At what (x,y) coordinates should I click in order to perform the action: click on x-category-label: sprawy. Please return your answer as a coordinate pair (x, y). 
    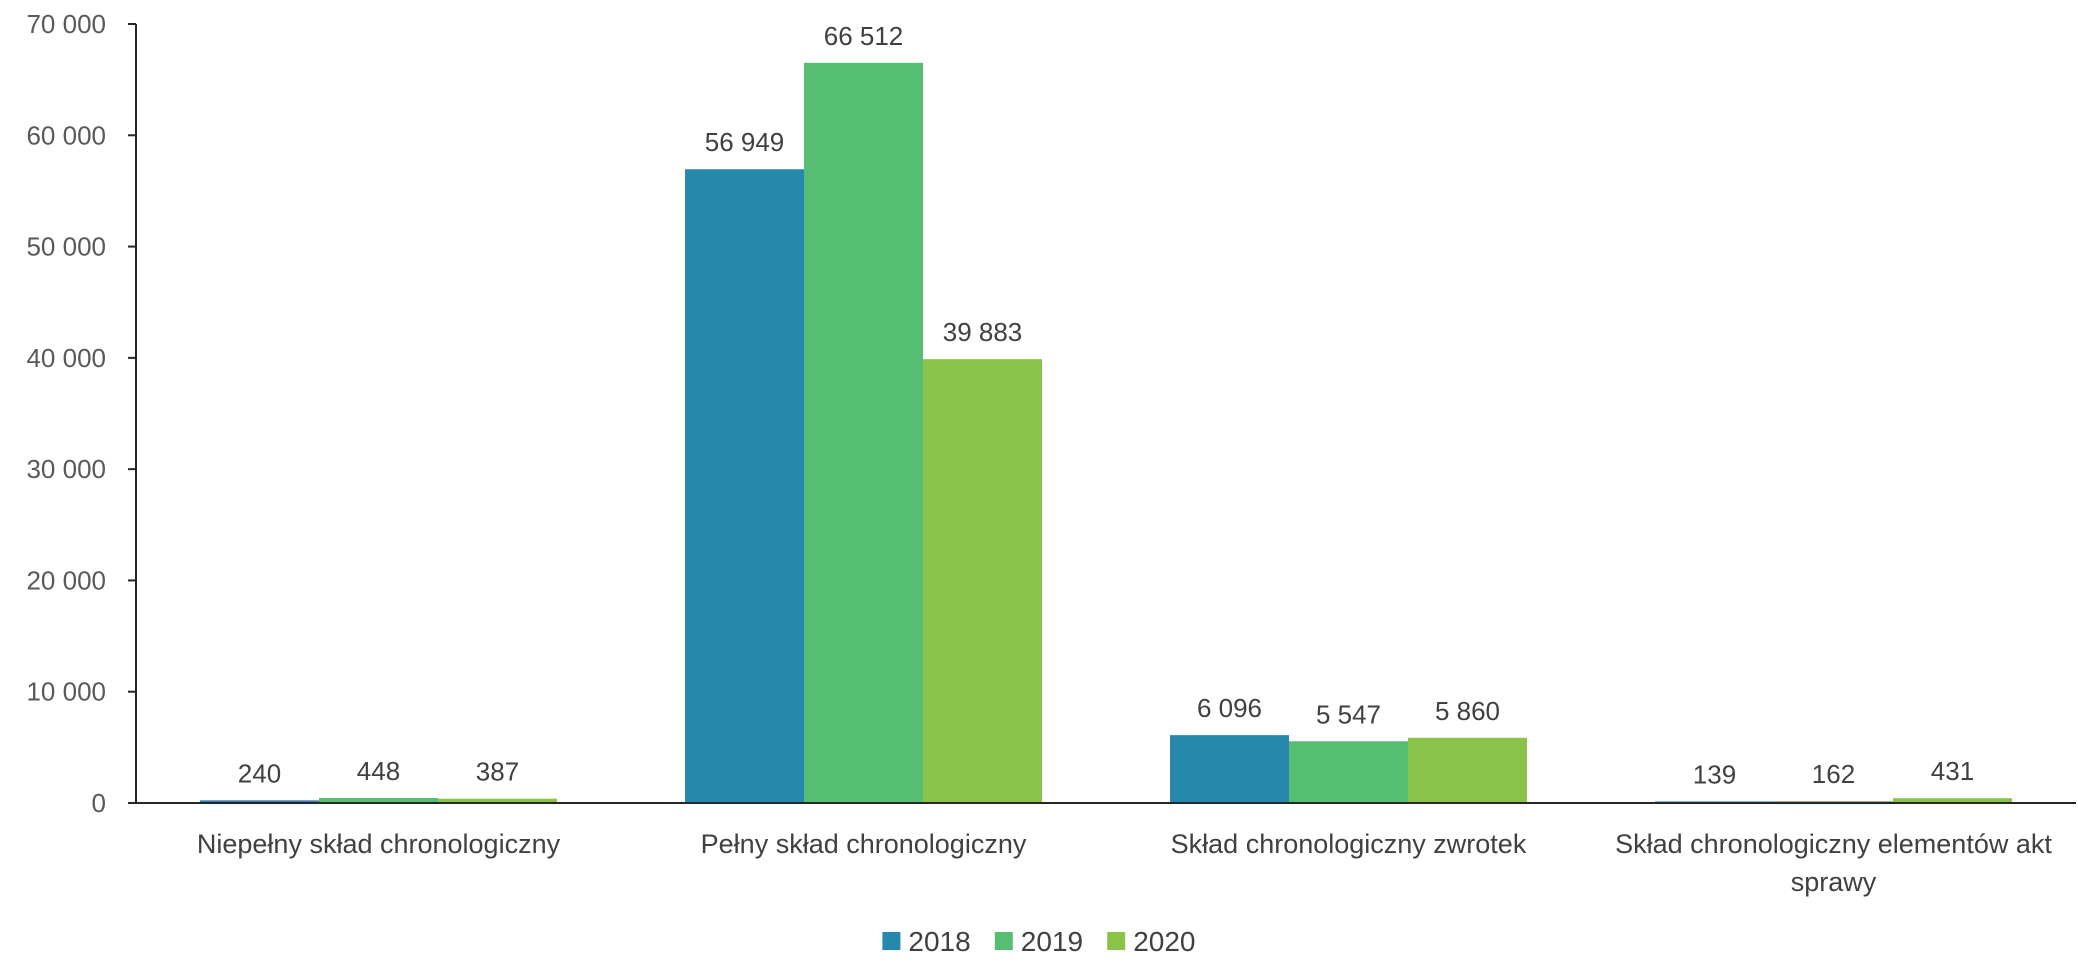
    Looking at the image, I should click on (1834, 882).